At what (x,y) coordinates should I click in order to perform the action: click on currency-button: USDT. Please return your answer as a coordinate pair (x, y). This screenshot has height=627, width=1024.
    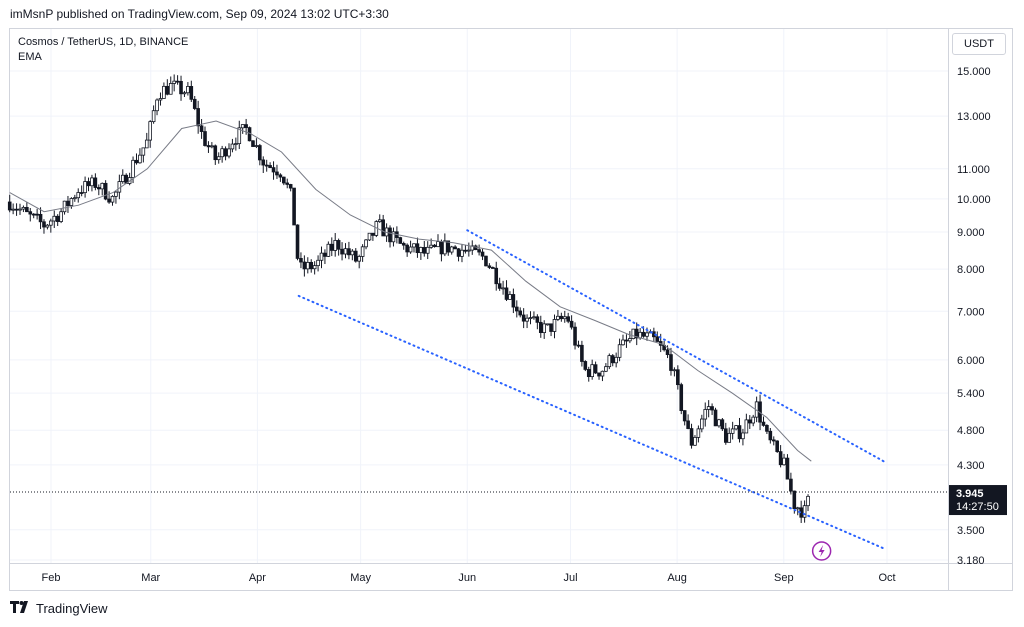
    Looking at the image, I should click on (979, 44).